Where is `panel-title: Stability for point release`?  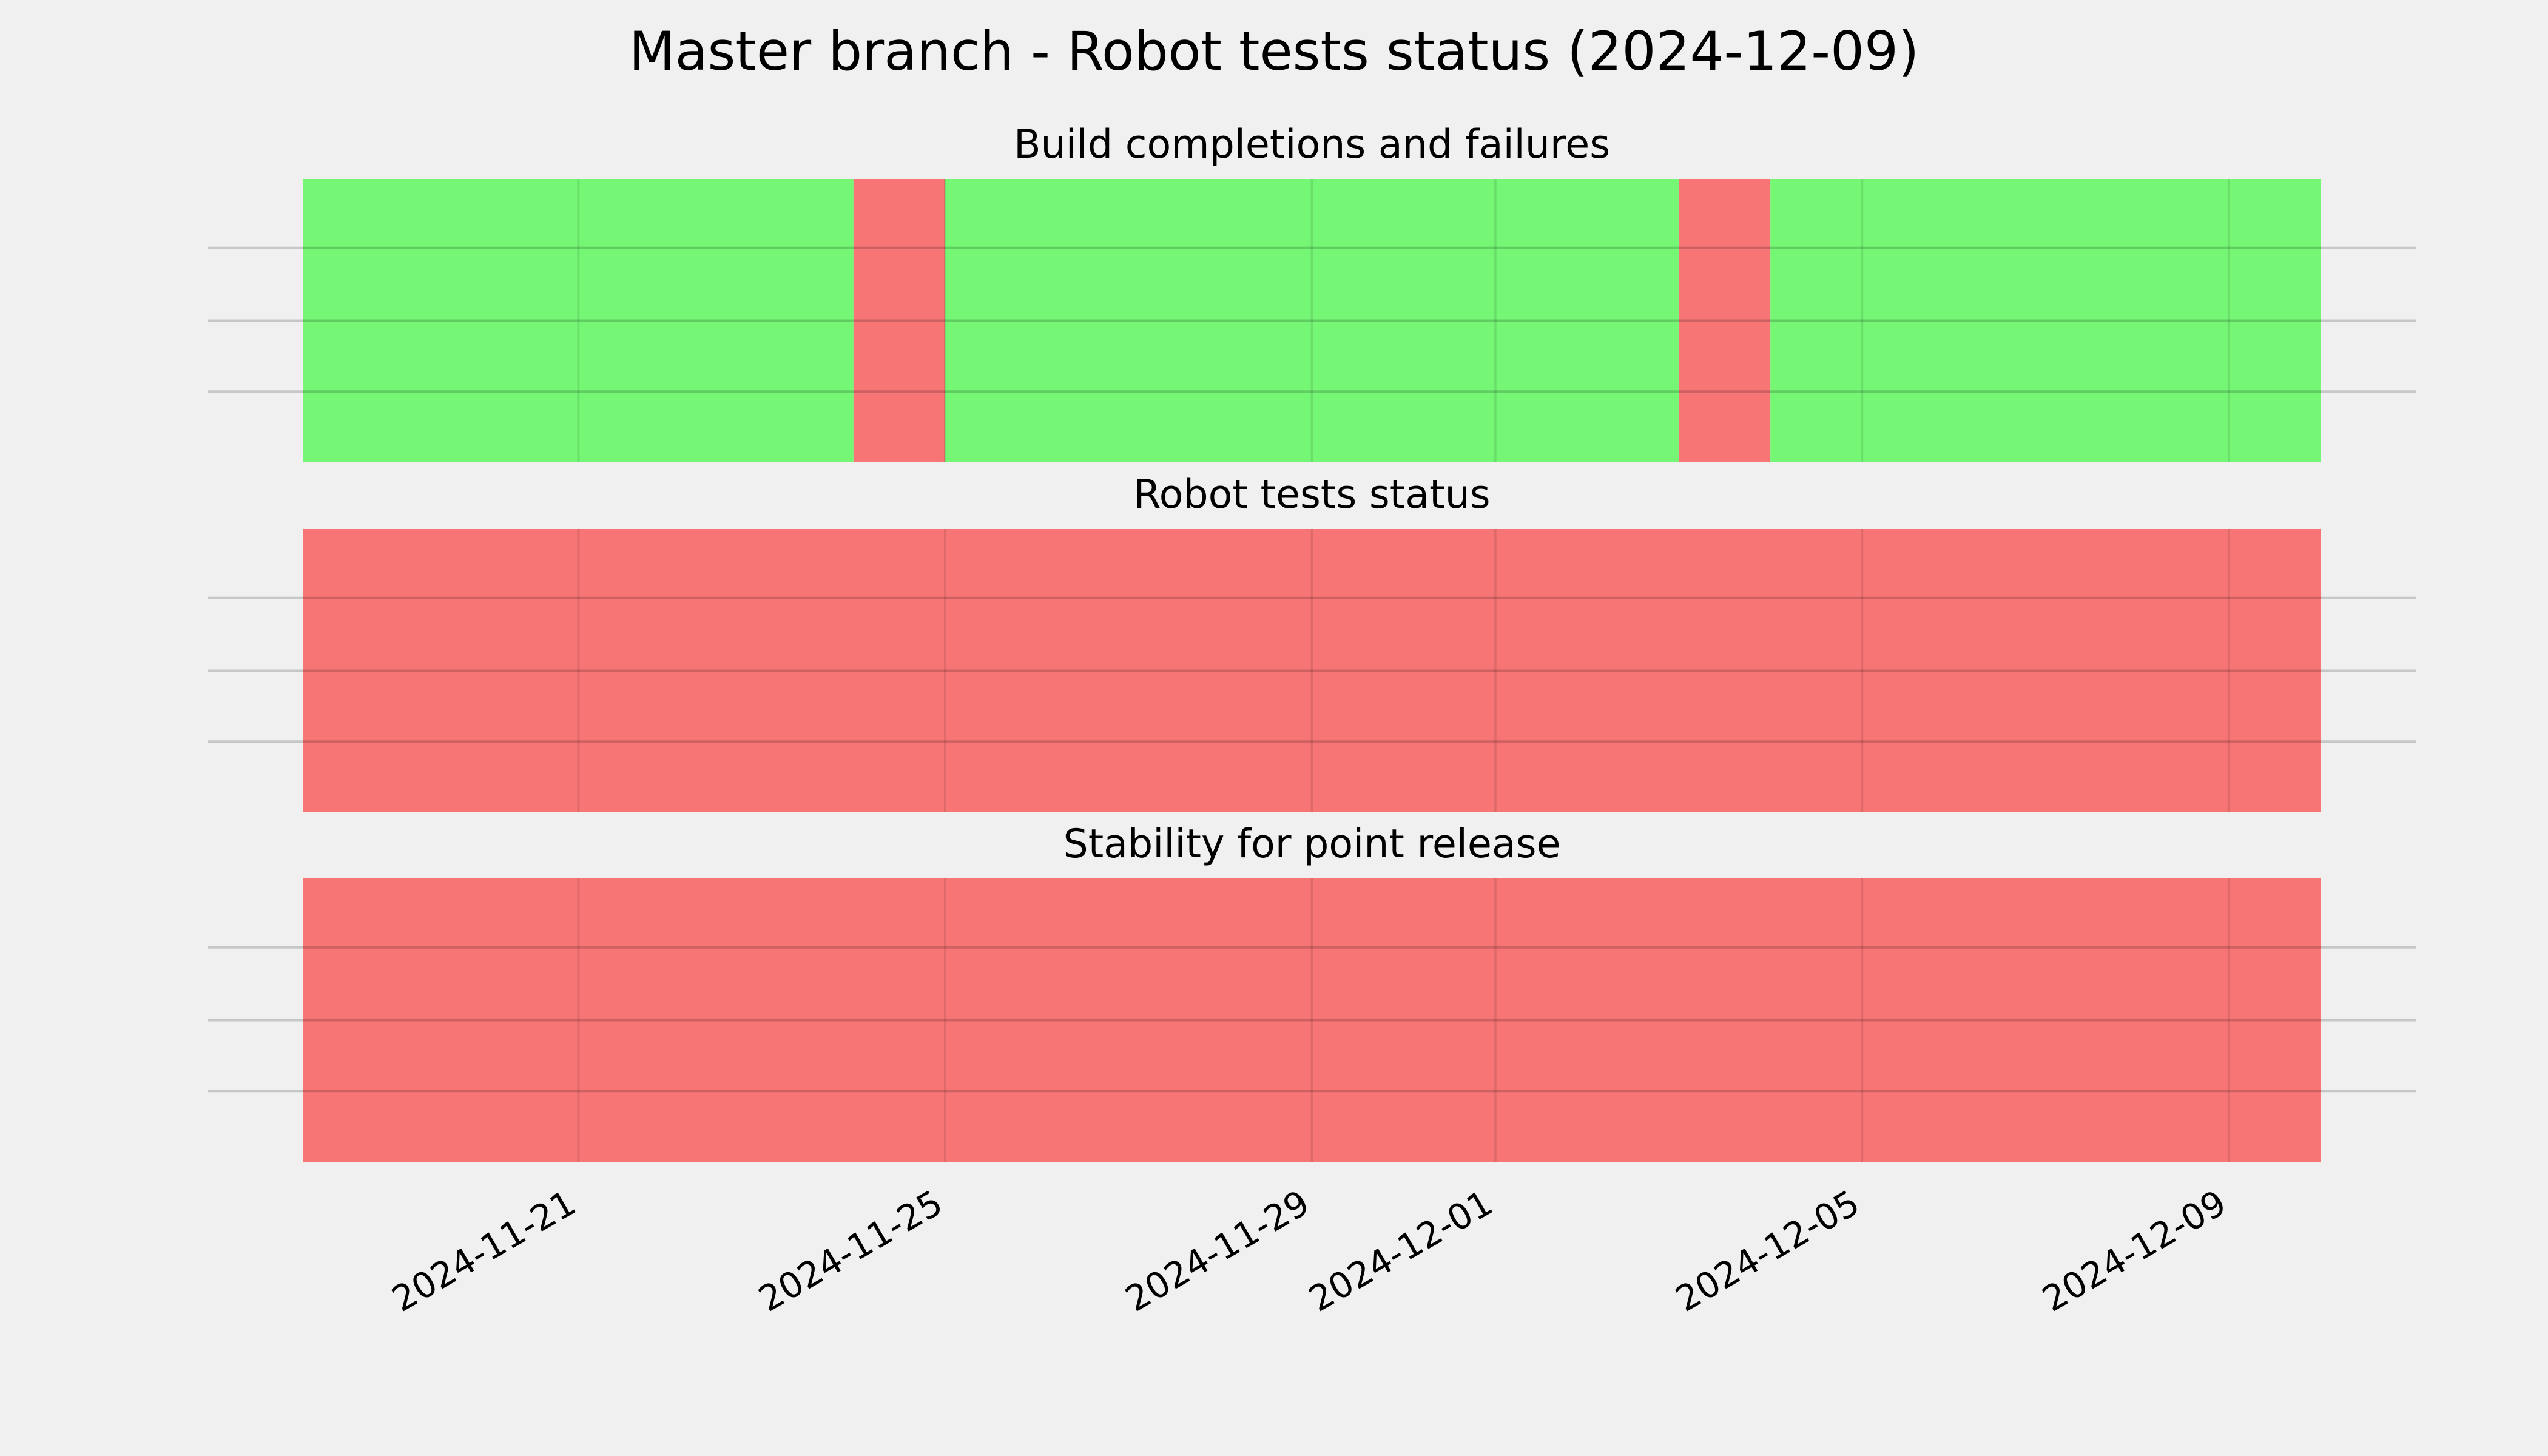 panel-title: Stability for point release is located at coordinates (1311, 844).